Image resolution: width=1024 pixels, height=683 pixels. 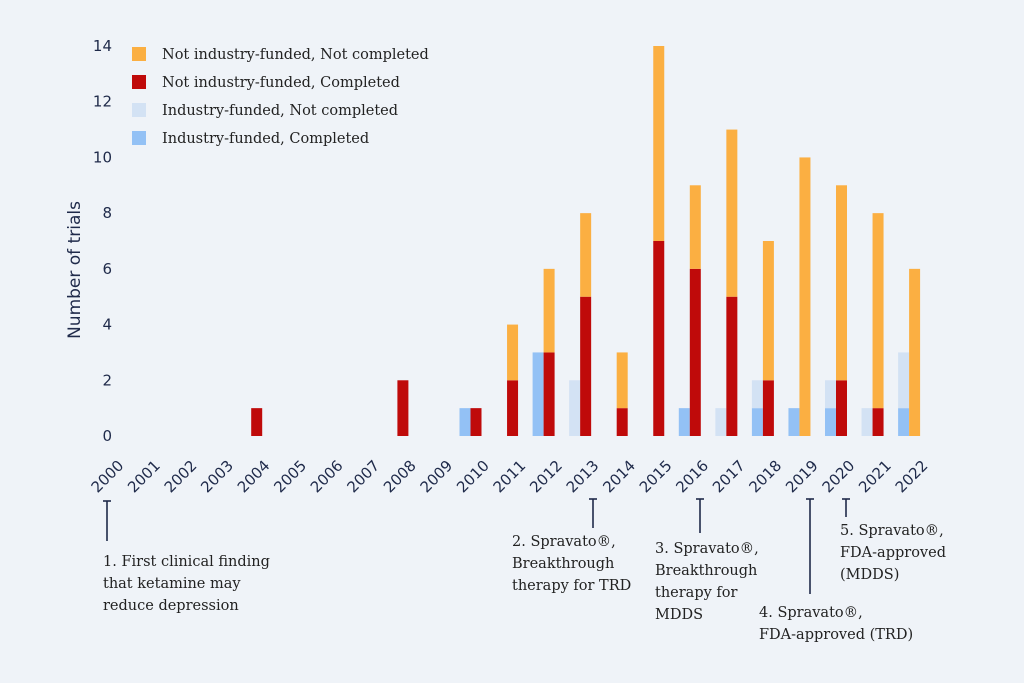 What do you see at coordinates (912, 477) in the screenshot?
I see `x-tick-label: 2022` at bounding box center [912, 477].